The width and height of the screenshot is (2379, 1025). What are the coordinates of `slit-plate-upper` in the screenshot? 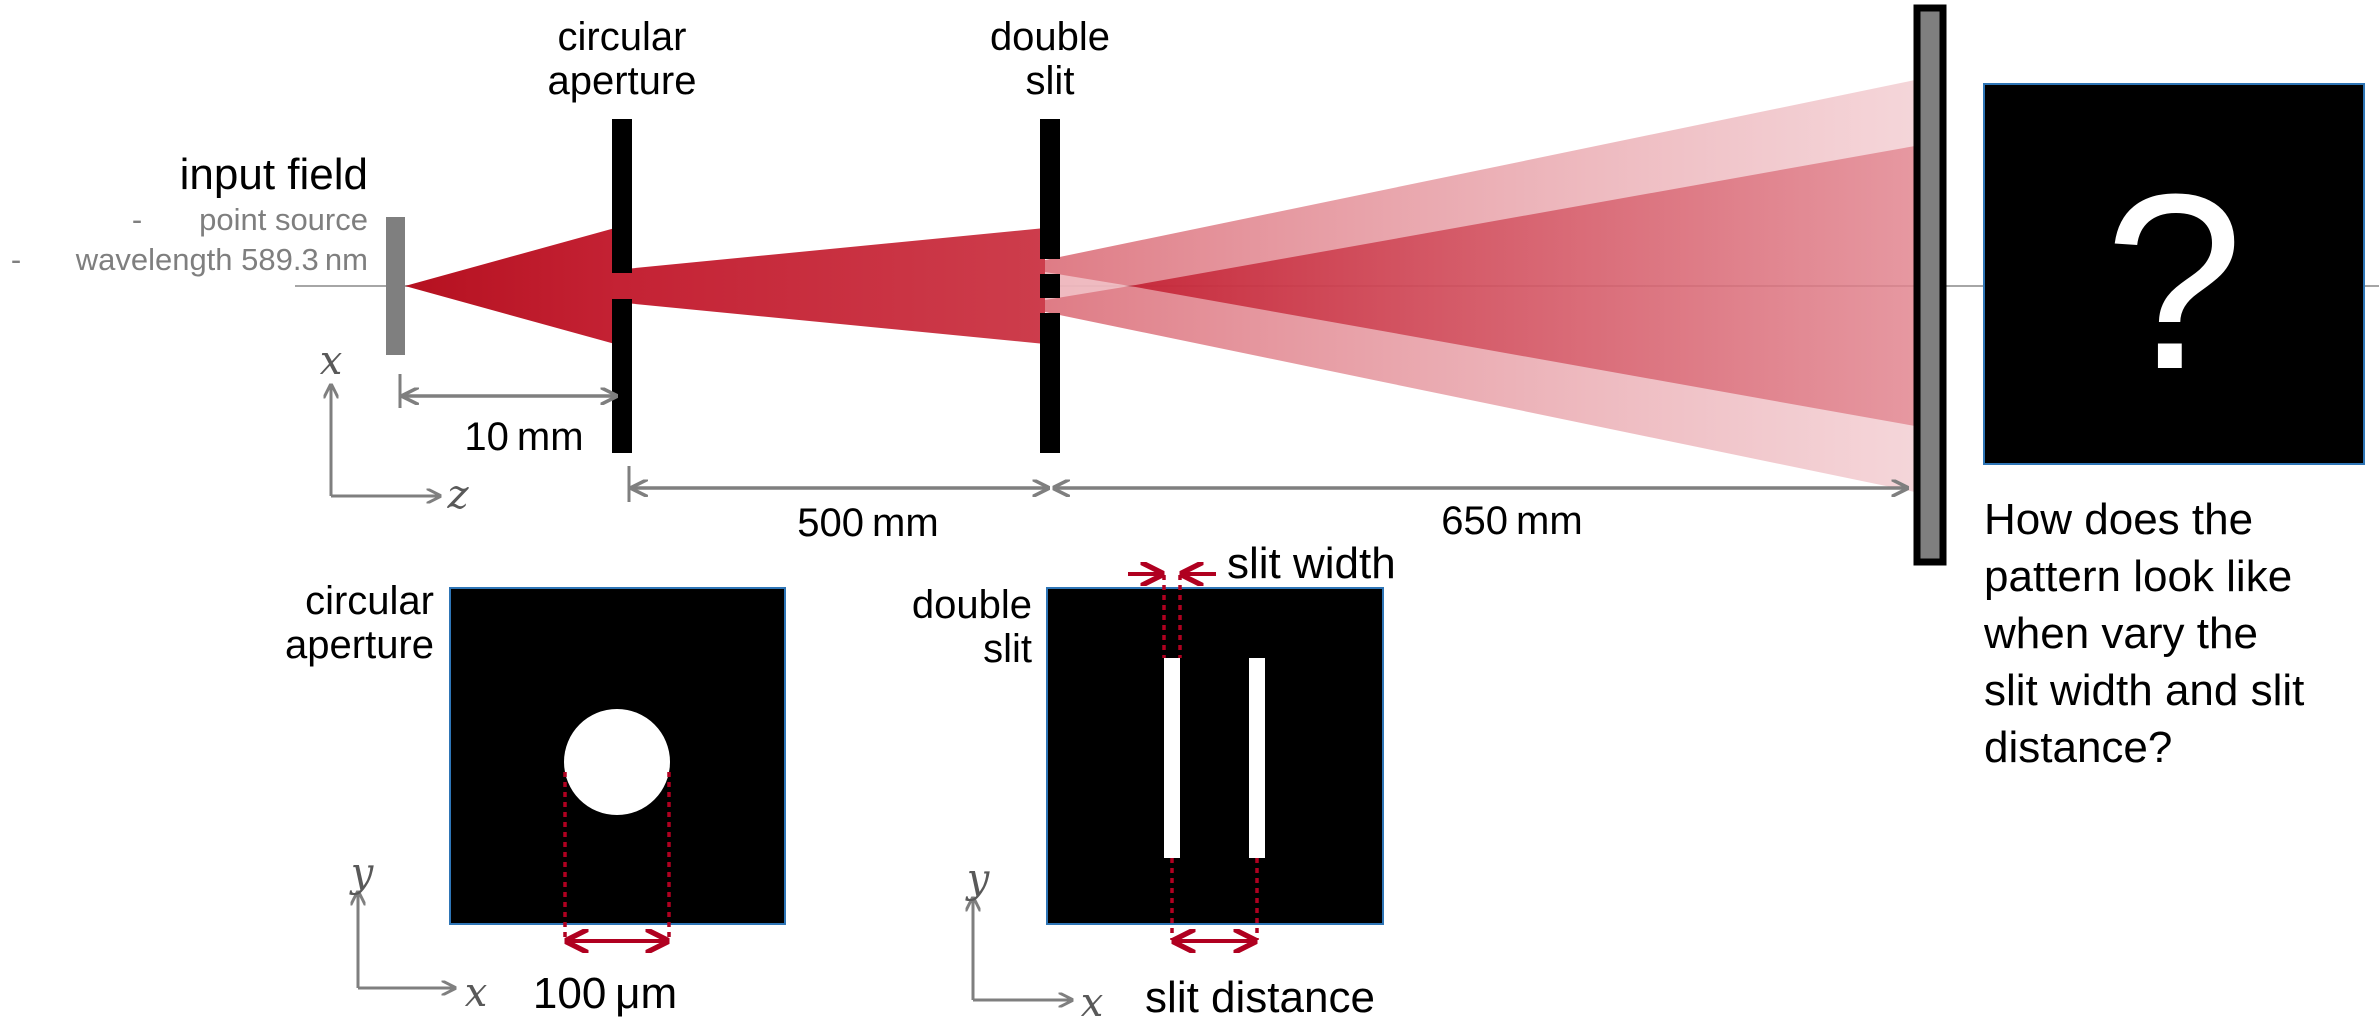 It's located at (1050, 189).